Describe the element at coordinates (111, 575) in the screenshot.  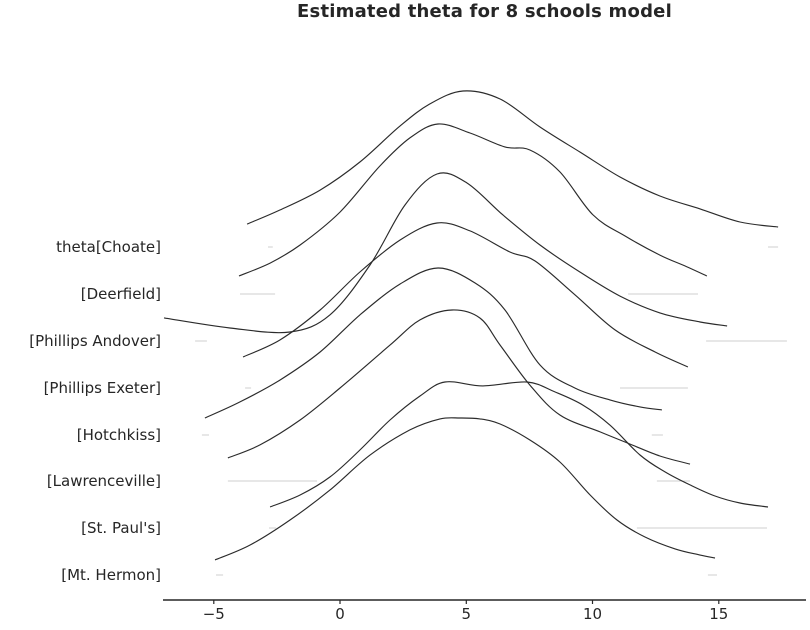
I see `y-tick-label: [Mt. Hermon]` at that location.